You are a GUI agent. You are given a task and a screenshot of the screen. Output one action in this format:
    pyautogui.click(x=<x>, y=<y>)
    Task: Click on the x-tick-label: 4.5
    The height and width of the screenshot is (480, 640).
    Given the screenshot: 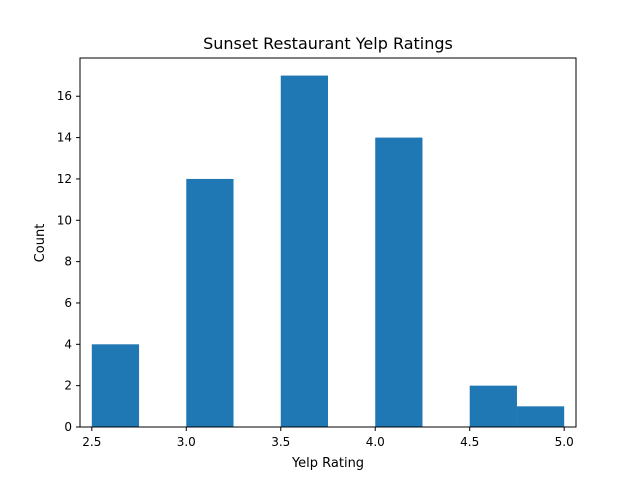 What is the action you would take?
    pyautogui.click(x=469, y=442)
    